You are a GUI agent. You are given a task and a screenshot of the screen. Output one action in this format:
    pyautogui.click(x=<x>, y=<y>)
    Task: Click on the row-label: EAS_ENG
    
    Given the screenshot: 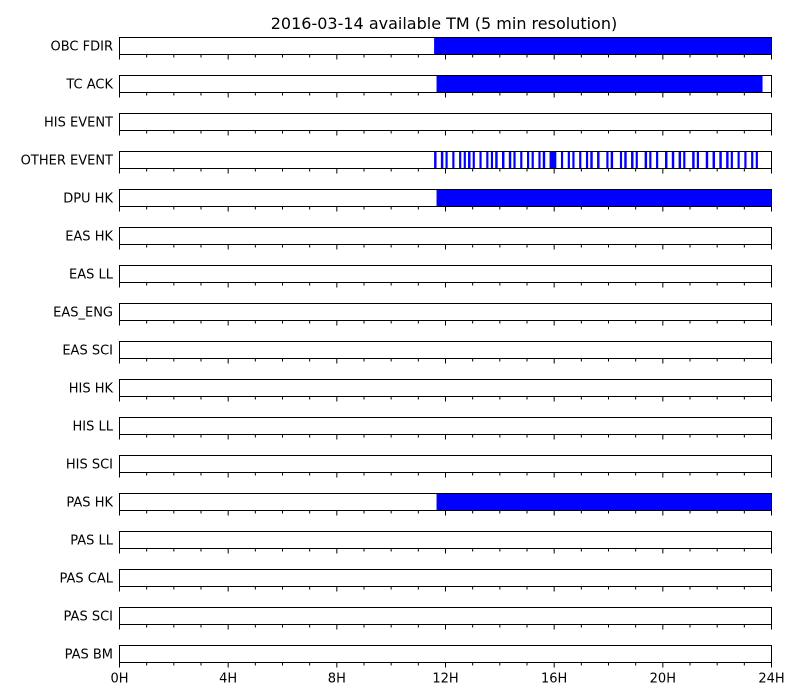 What is the action you would take?
    pyautogui.click(x=83, y=313)
    